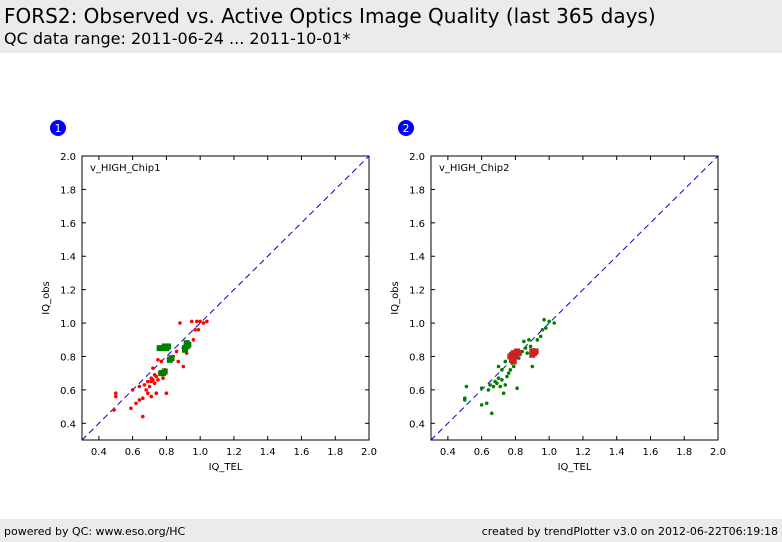 This screenshot has width=782, height=542. What do you see at coordinates (302, 452) in the screenshot?
I see `x-tick-label: 1.6` at bounding box center [302, 452].